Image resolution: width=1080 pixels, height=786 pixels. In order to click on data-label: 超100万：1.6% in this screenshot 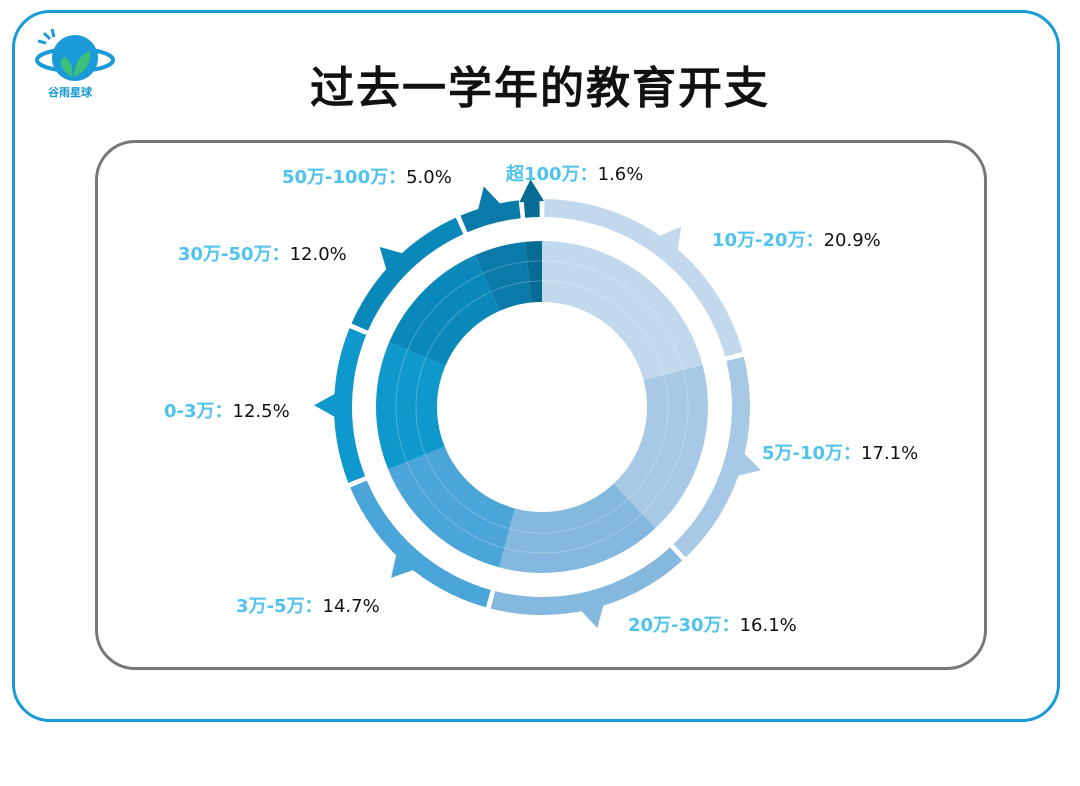, I will do `click(574, 173)`.